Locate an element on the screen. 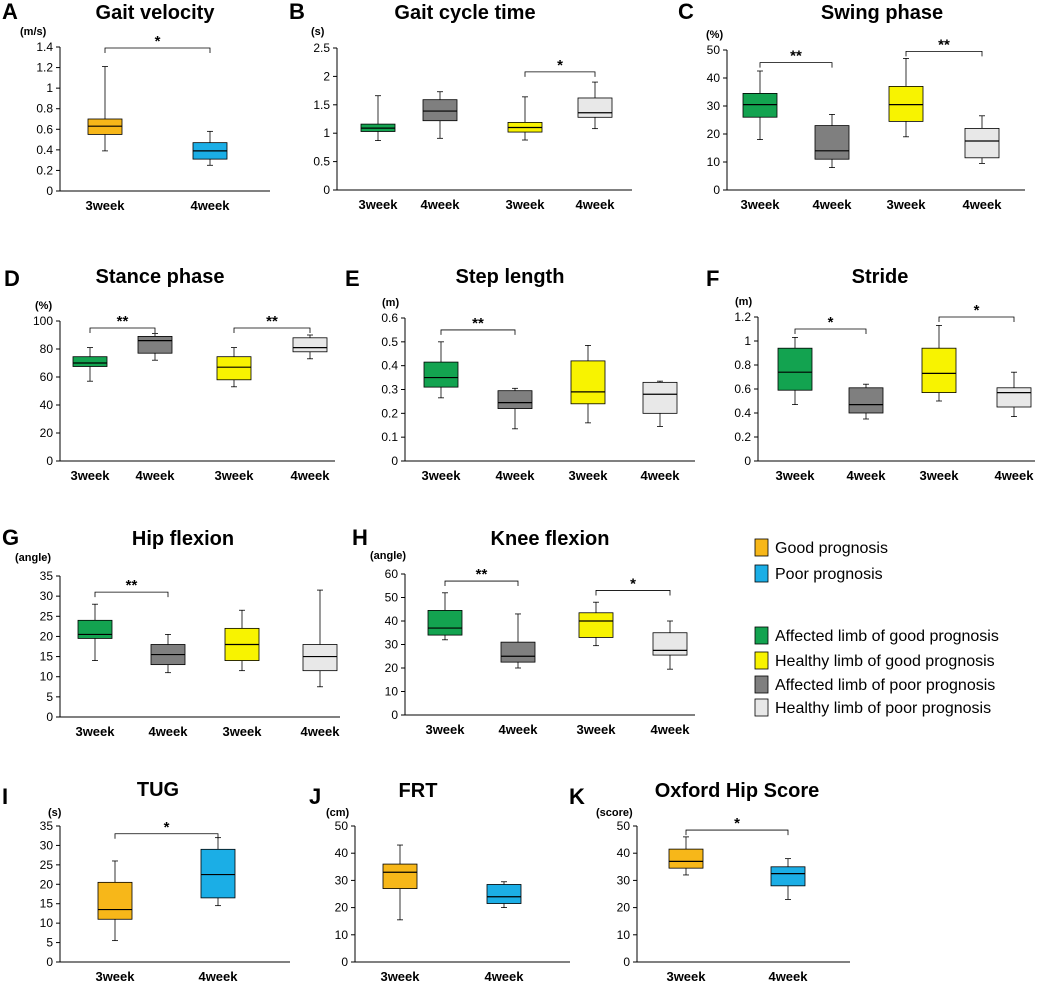 This screenshot has height=987, width=1052. y-tick-label: 1.4 is located at coordinates (44, 47).